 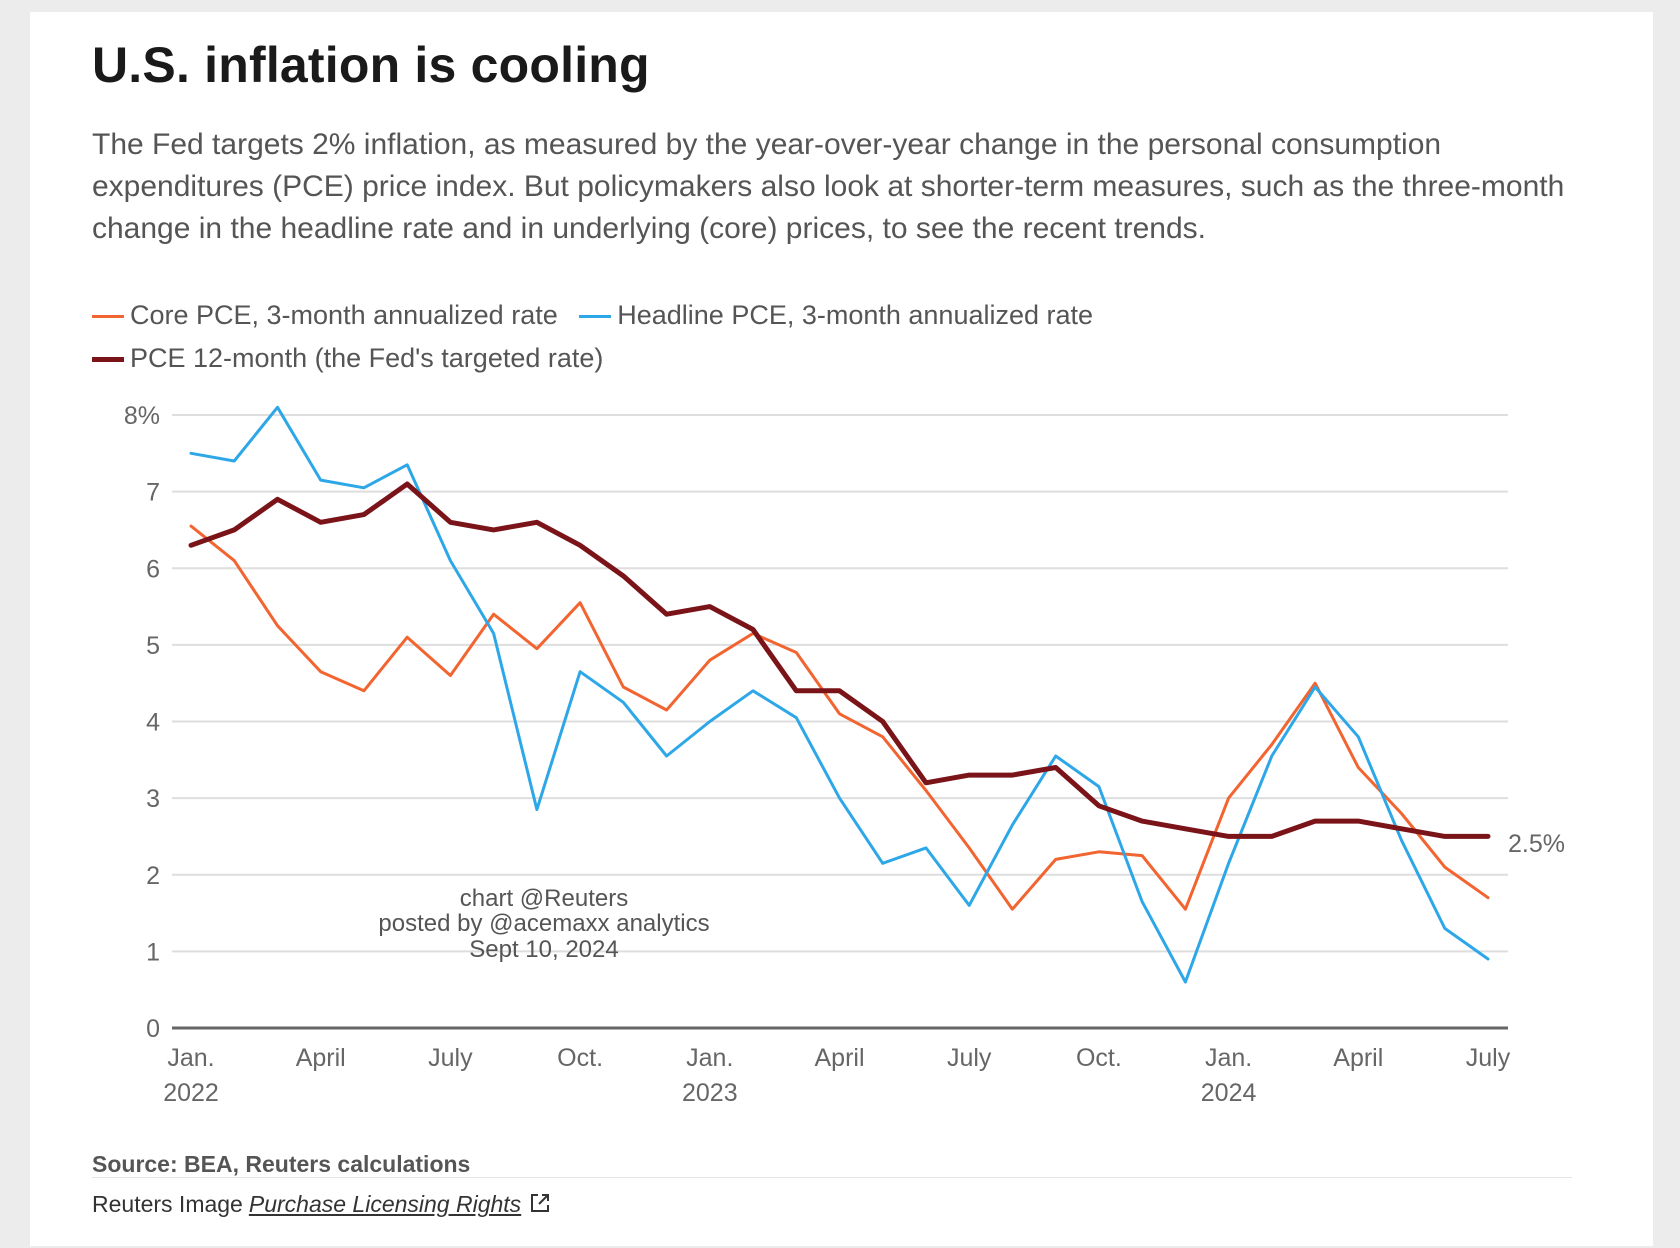 I want to click on y-tick-label: 7, so click(x=153, y=493).